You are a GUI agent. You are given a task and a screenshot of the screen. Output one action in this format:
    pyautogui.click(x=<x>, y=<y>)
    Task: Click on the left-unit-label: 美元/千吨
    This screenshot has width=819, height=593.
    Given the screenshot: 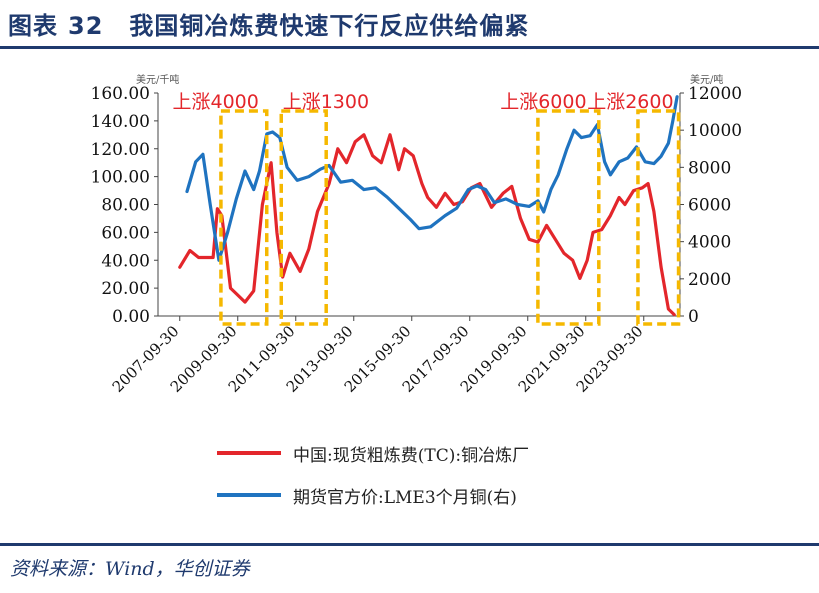 What is the action you would take?
    pyautogui.click(x=157, y=79)
    